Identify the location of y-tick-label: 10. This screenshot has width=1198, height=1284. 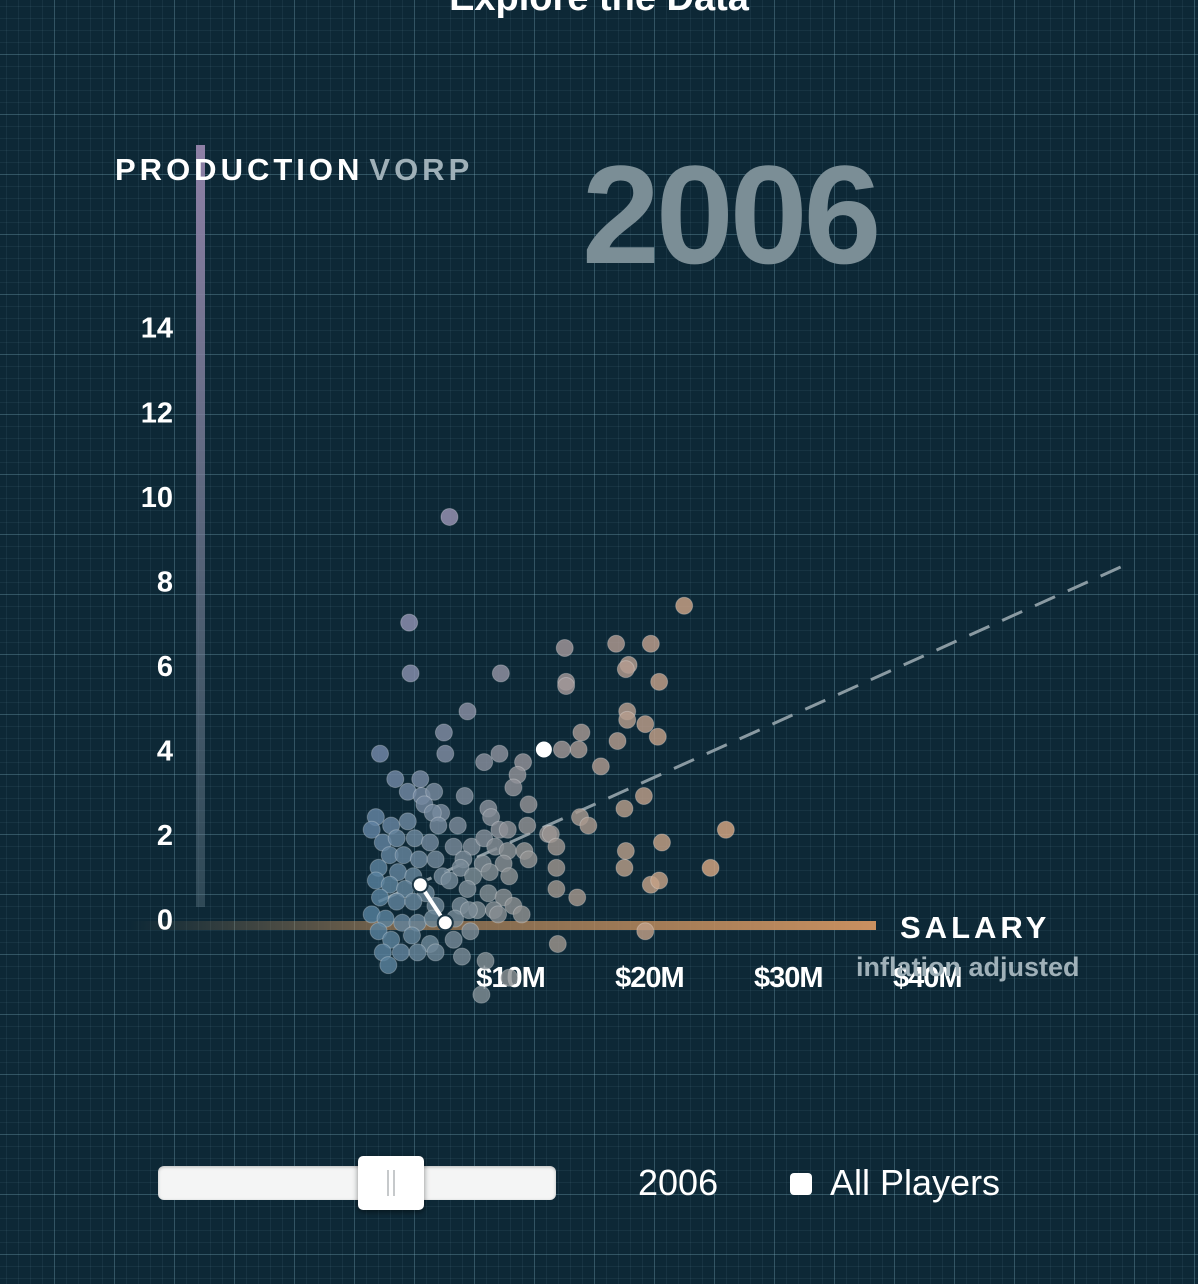
(157, 498).